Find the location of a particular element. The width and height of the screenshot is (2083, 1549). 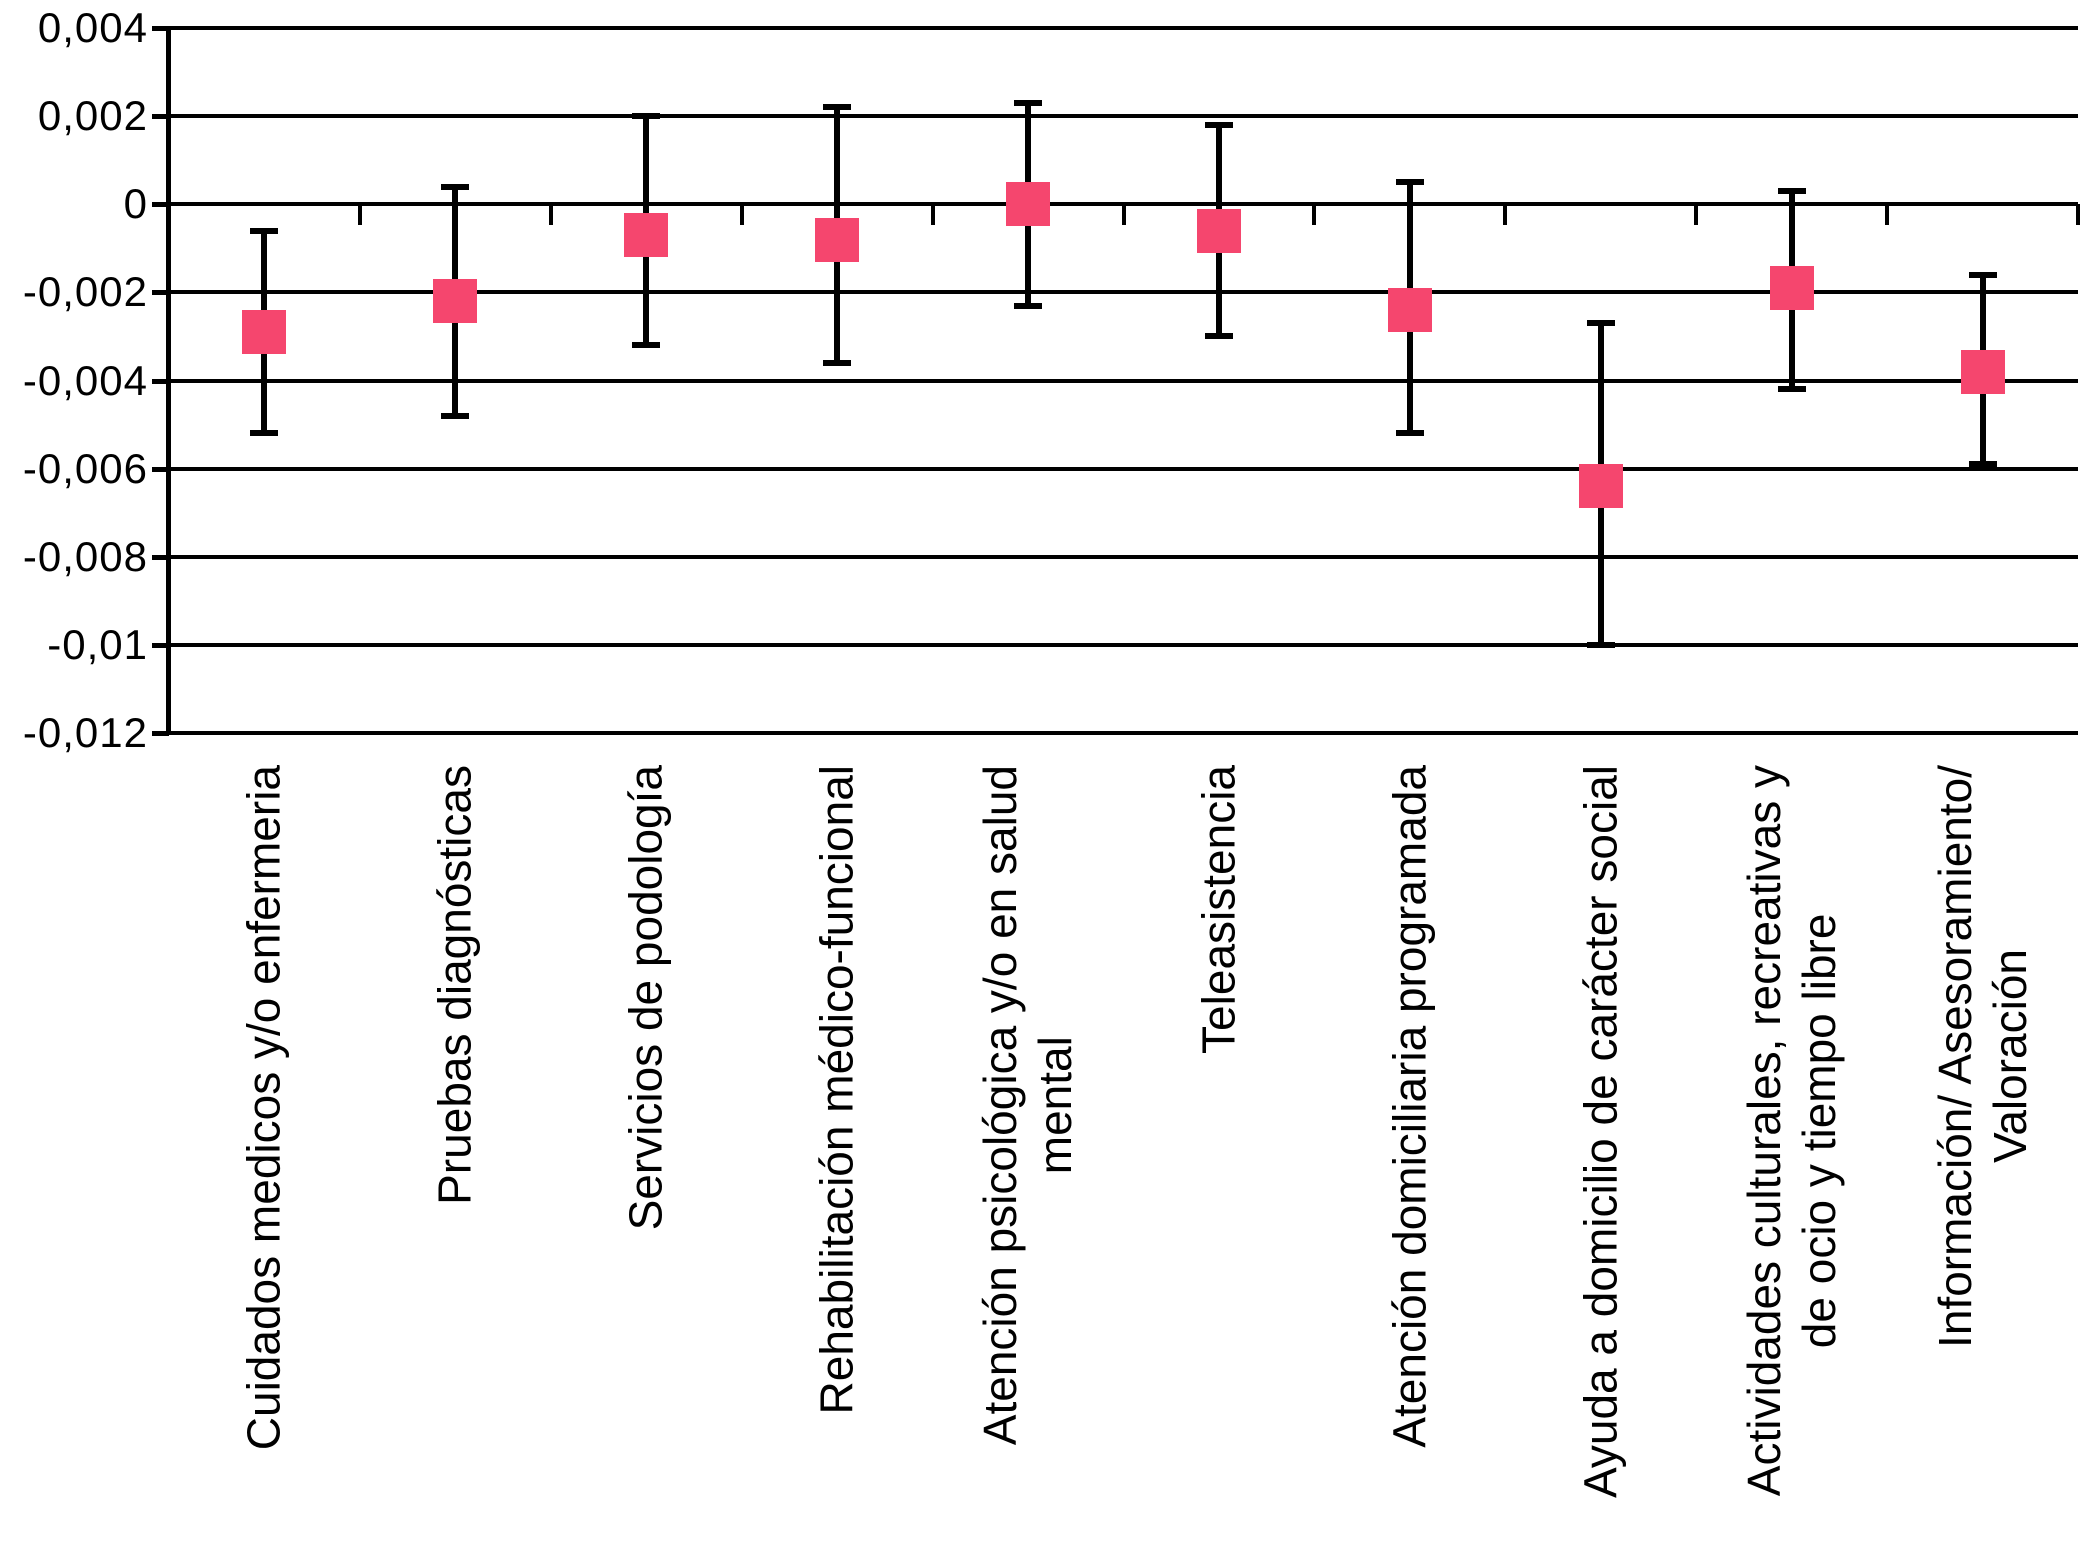

x-axis-category-label: Ayuda a domicilio de carácter social is located at coordinates (1600, 1131).